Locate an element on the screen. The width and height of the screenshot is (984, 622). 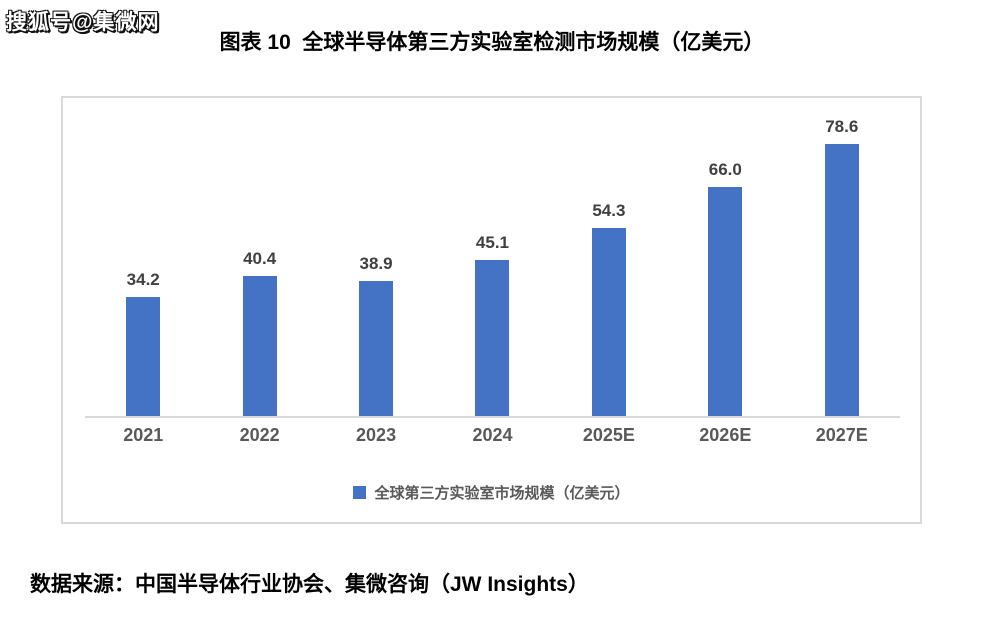
x-axis: 2021 2022 2023 2024 2025E 2026E 2027E is located at coordinates (492, 435).